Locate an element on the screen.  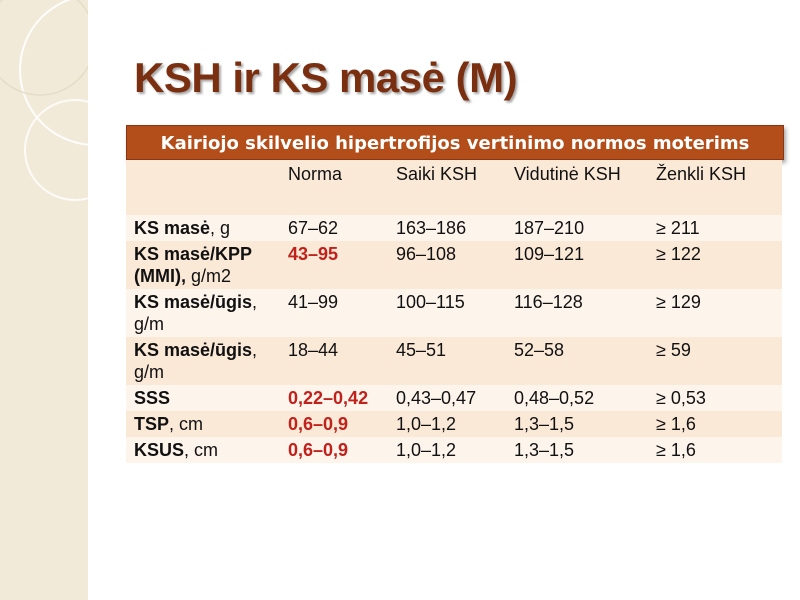
row-label: TSP, cm is located at coordinates (203, 424).